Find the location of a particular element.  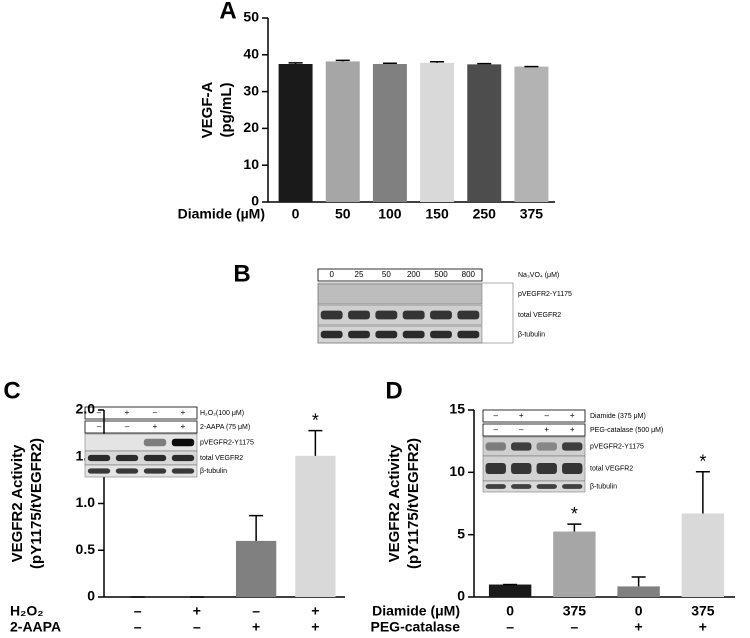

y-tick-label: 50 is located at coordinates (251, 17).